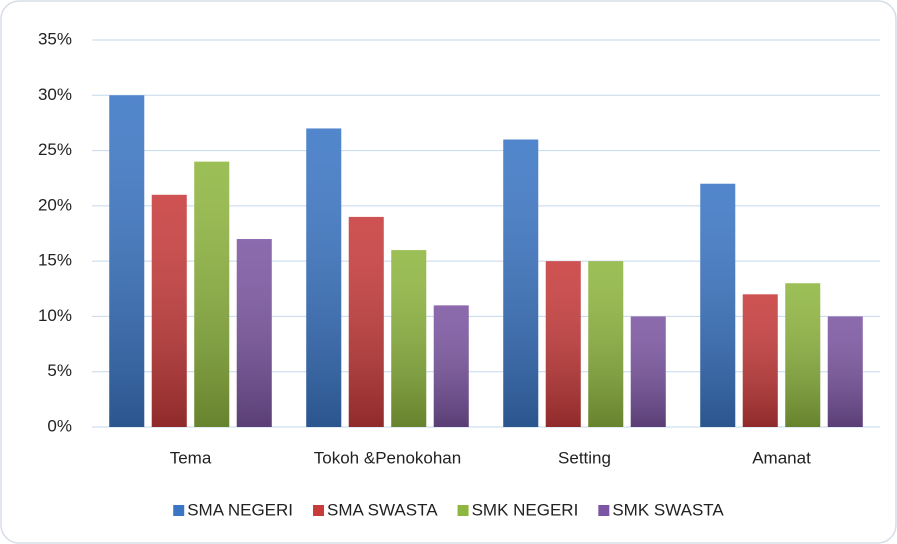  I want to click on y-tick-label: 20%, so click(55, 204).